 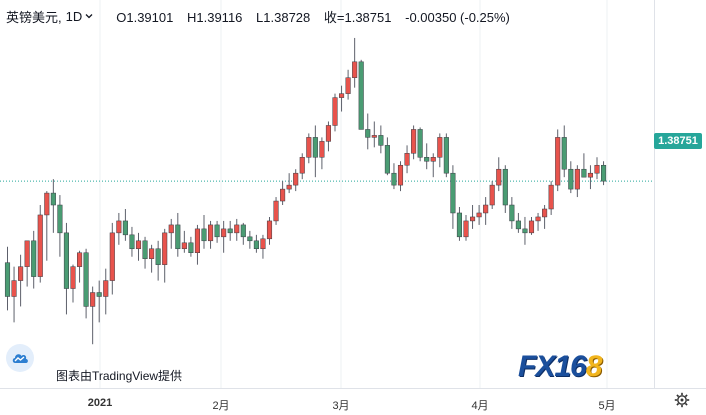 What do you see at coordinates (221, 406) in the screenshot?
I see `time-tick-feb: 2月` at bounding box center [221, 406].